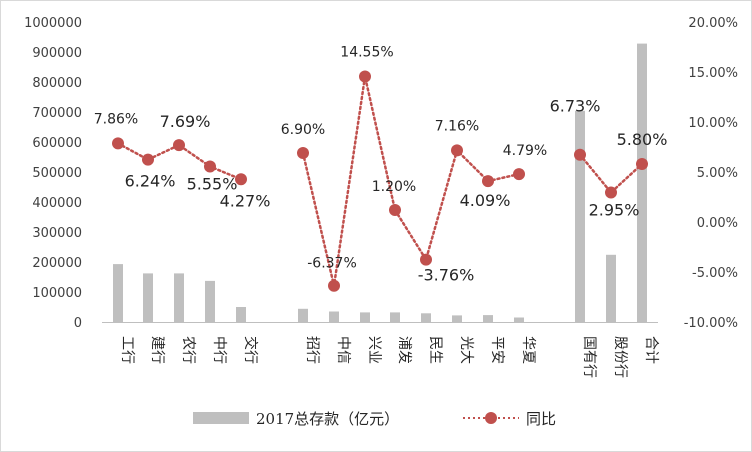 This screenshot has width=752, height=452. I want to click on legend-bar-label: 2017总存款（亿元）, so click(327, 419).